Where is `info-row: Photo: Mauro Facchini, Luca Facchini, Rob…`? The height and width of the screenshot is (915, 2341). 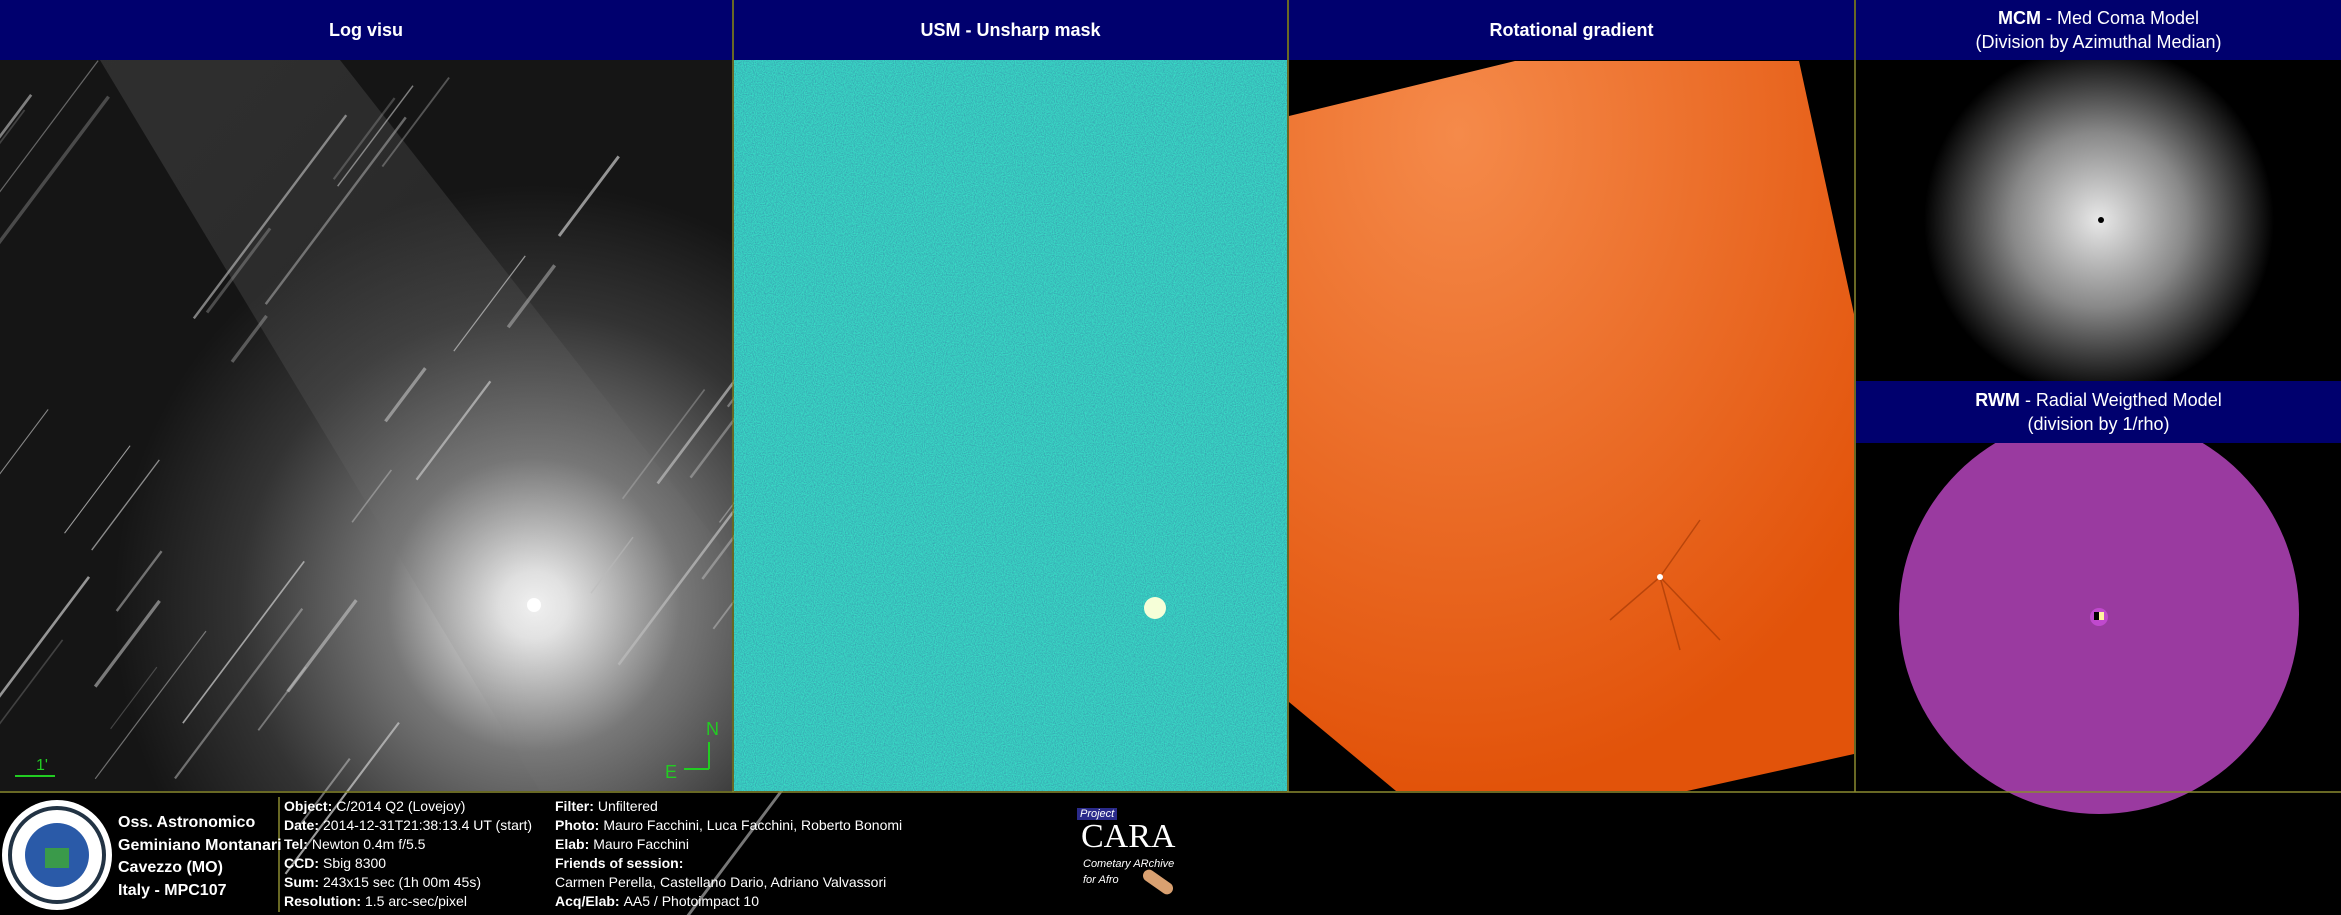
info-row: Photo: Mauro Facchini, Luca Facchini, Rob… is located at coordinates (728, 825).